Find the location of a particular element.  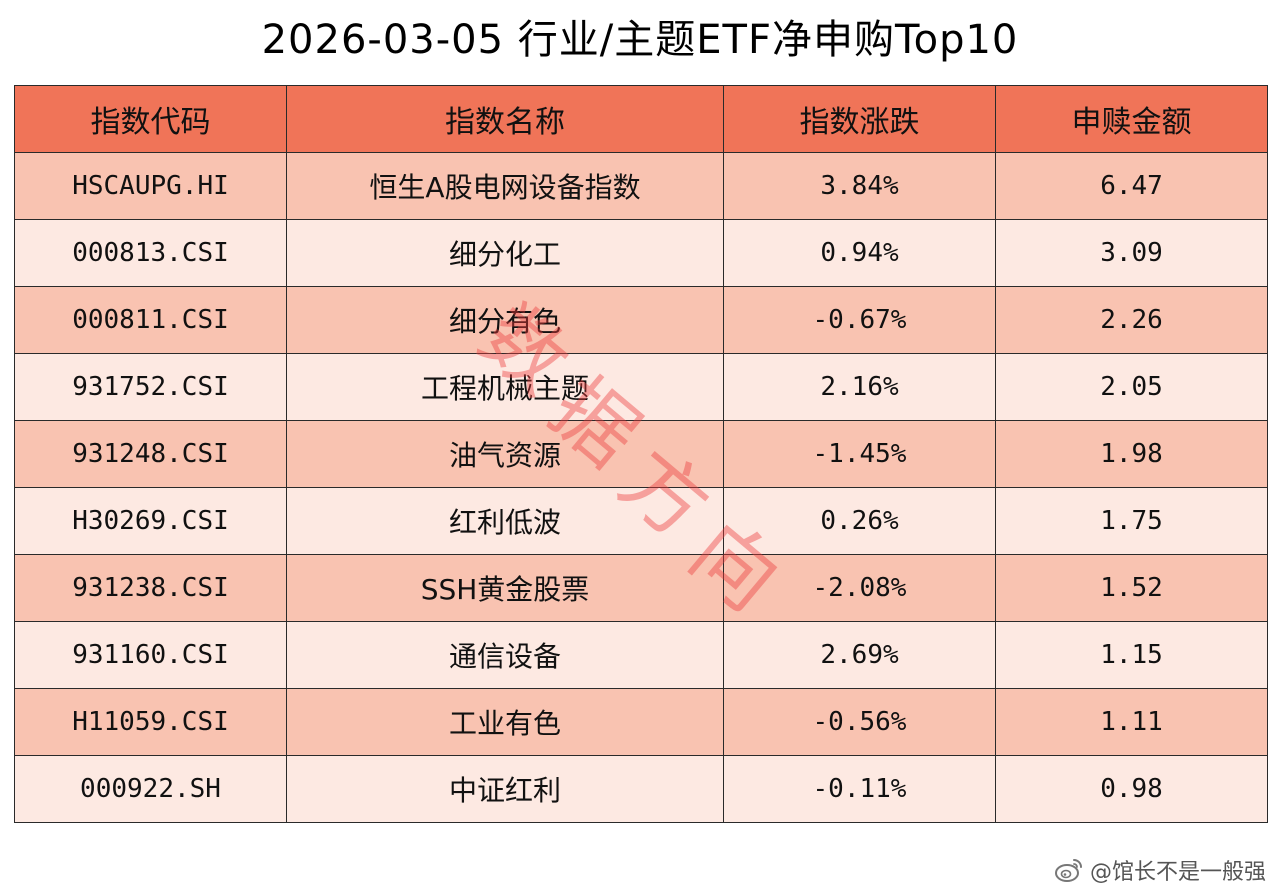

cell-index-name: 细分有色 is located at coordinates (505, 320).